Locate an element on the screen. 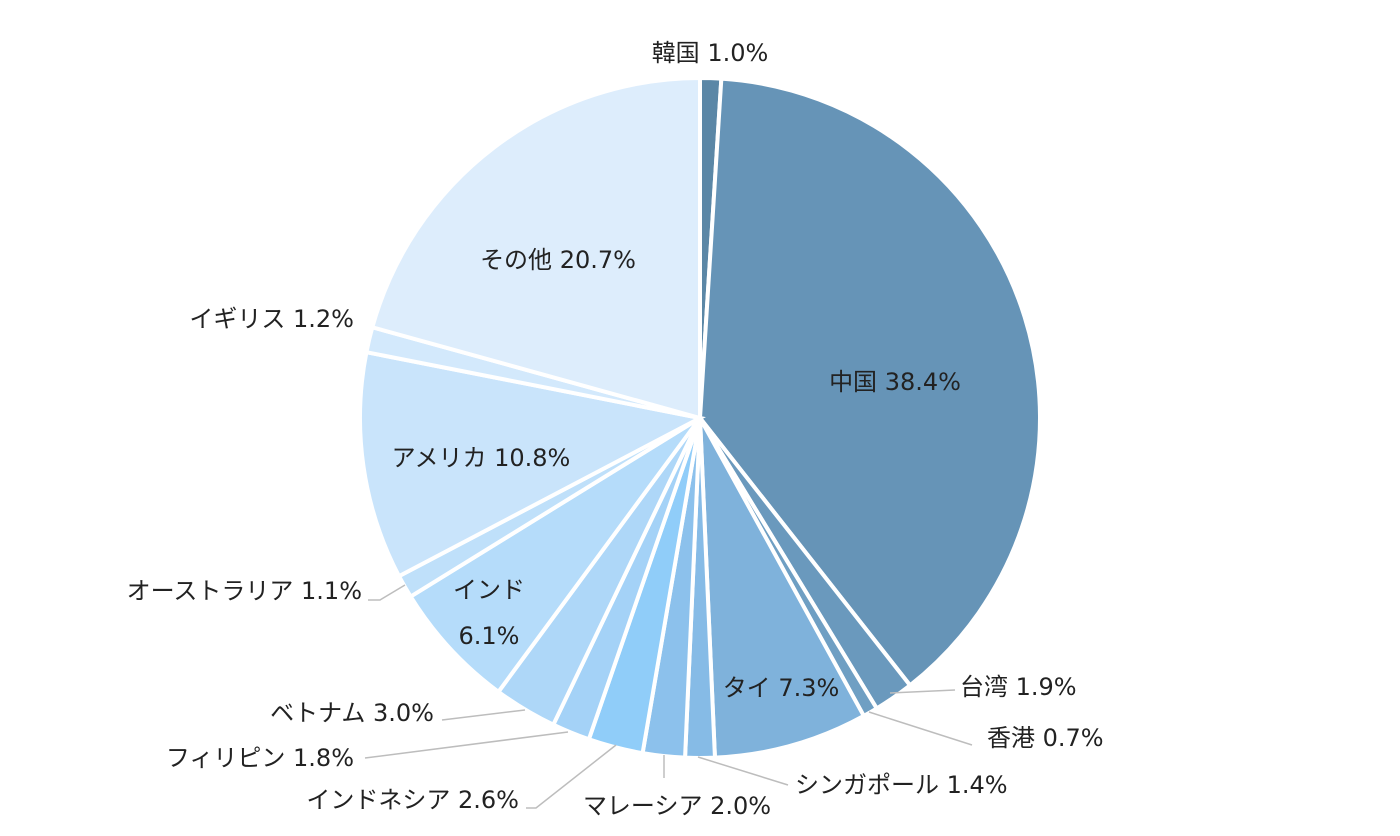 Image resolution: width=1400 pixels, height=836 pixels. label-india-name: インド is located at coordinates (489, 590).